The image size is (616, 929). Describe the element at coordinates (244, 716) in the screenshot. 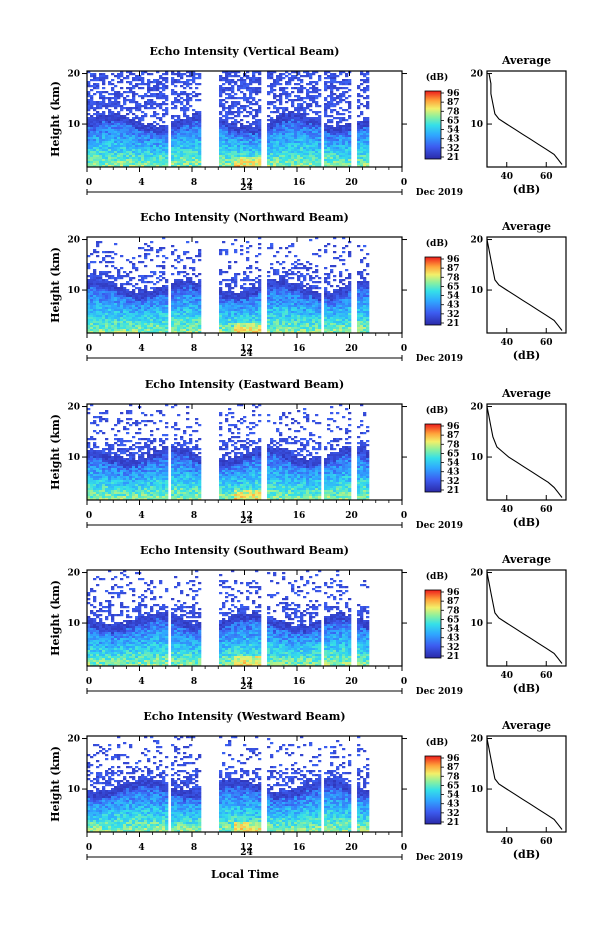

I see `panel-title: Echo Intensity (Westward Beam)` at that location.